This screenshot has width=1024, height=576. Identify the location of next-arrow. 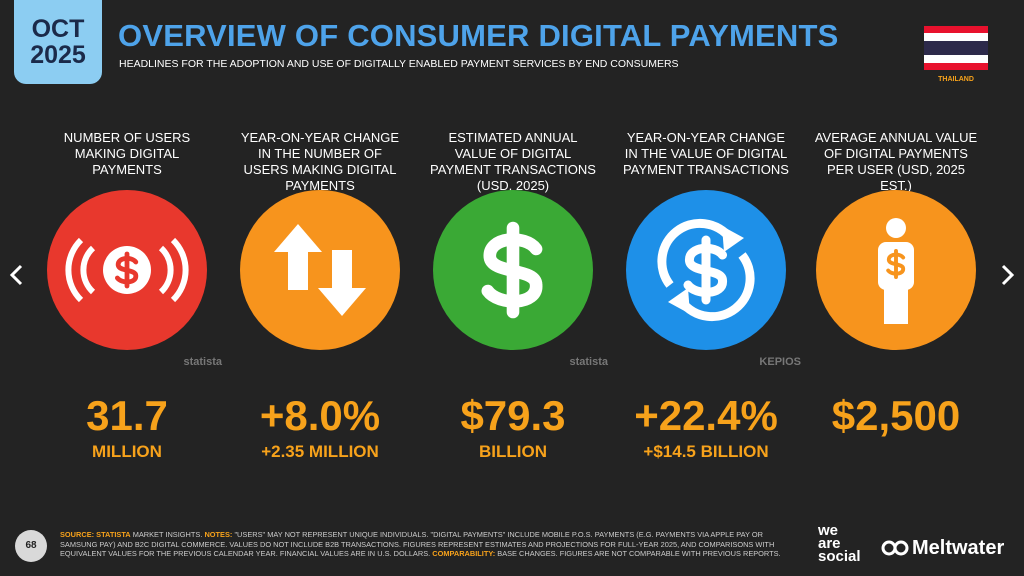
(1008, 275).